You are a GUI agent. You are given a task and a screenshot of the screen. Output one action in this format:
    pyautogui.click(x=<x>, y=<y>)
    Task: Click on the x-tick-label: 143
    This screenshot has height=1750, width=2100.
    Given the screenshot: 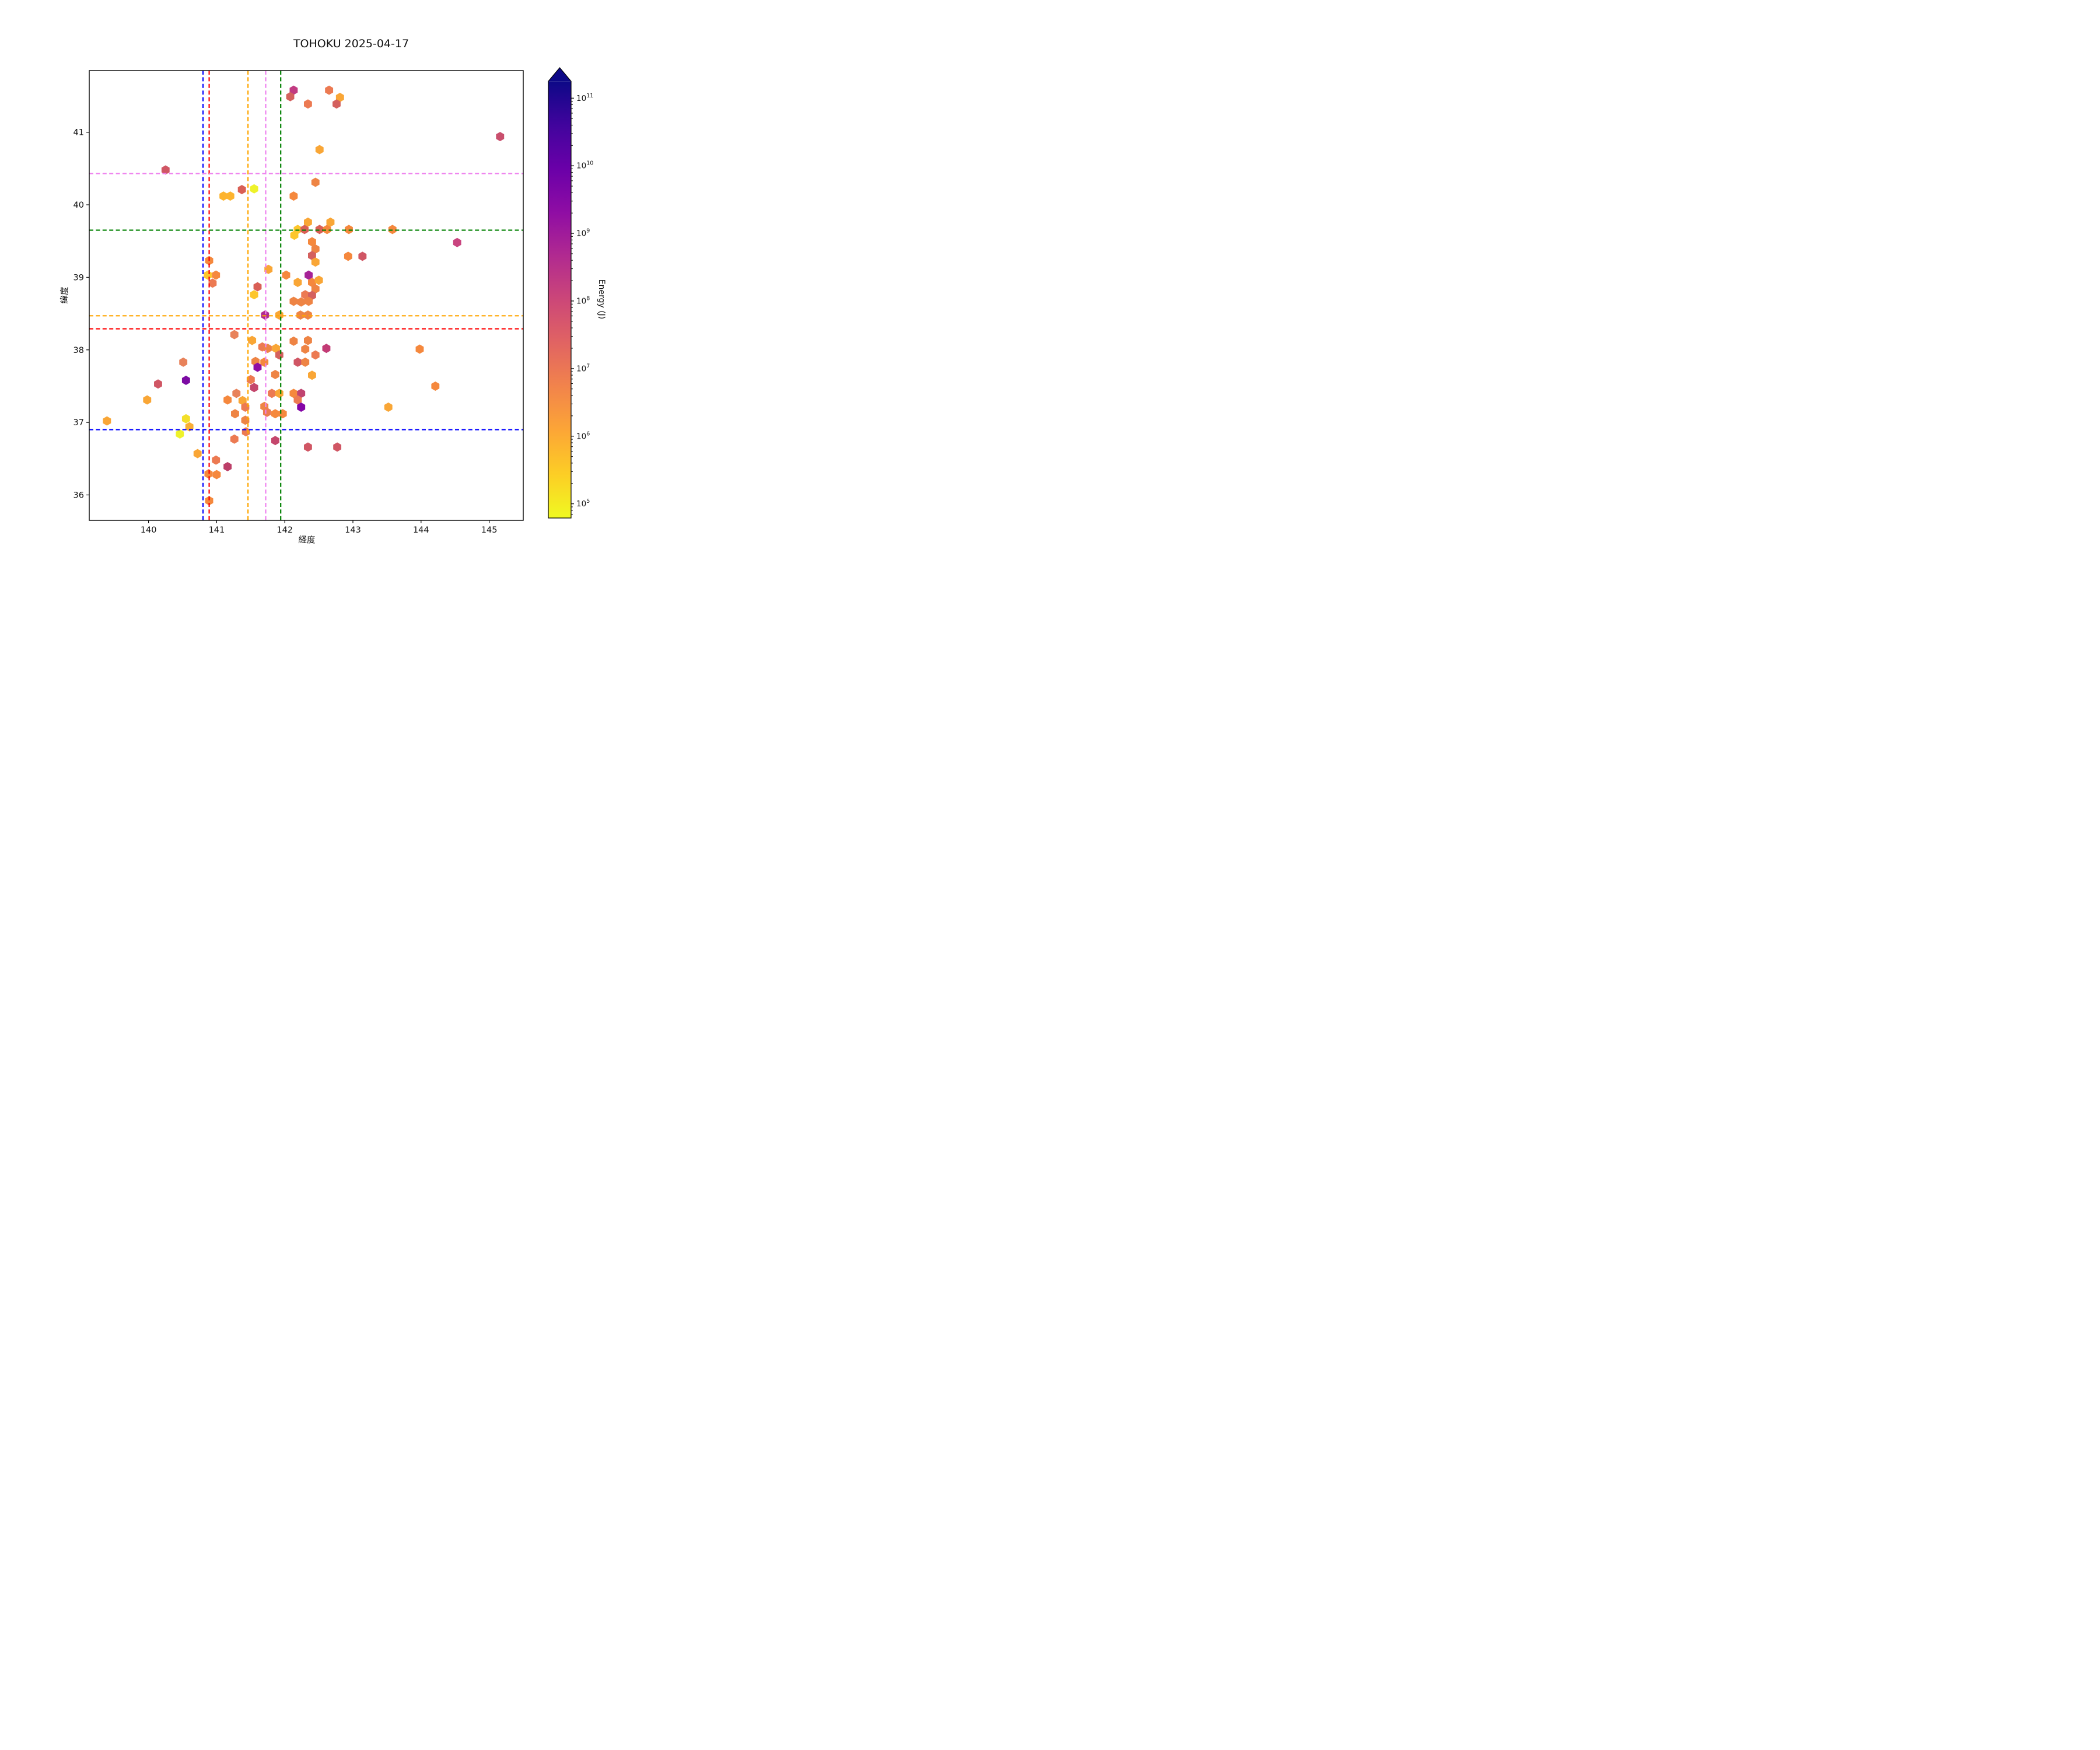 What is the action you would take?
    pyautogui.click(x=353, y=530)
    